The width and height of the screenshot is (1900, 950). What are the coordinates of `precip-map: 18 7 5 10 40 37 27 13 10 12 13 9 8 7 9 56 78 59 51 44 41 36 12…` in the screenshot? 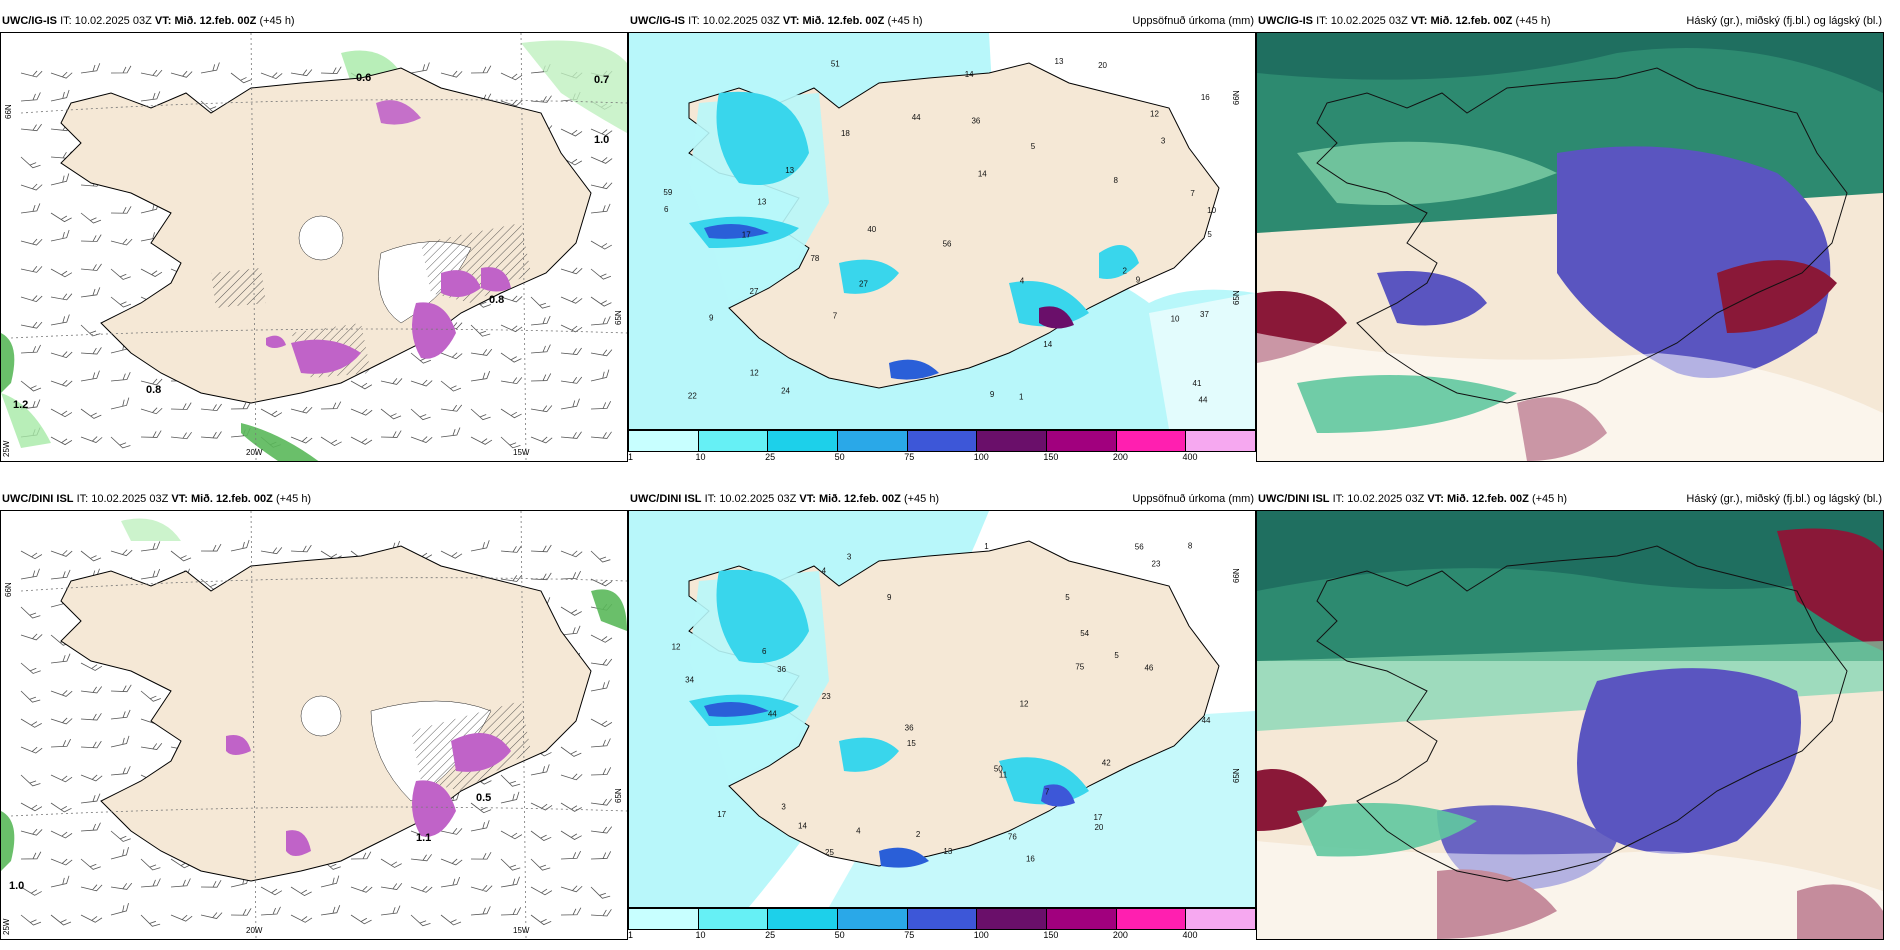 It's located at (942, 231).